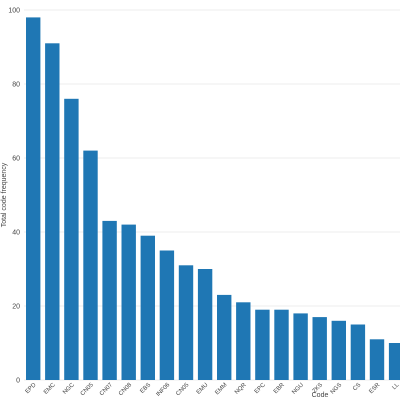 The height and width of the screenshot is (405, 400). What do you see at coordinates (221, 389) in the screenshot?
I see `x-tick-label: EMM` at bounding box center [221, 389].